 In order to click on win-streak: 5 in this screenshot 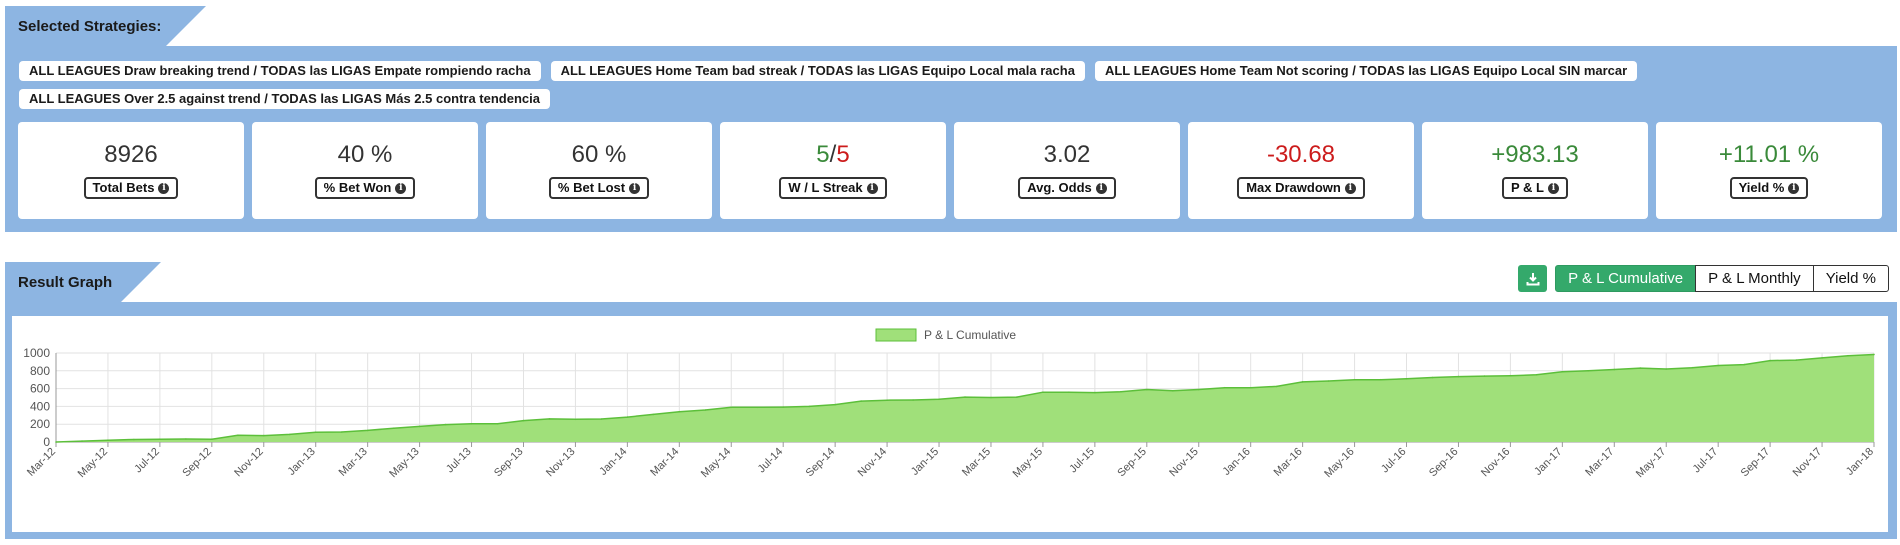, I will do `click(823, 154)`.